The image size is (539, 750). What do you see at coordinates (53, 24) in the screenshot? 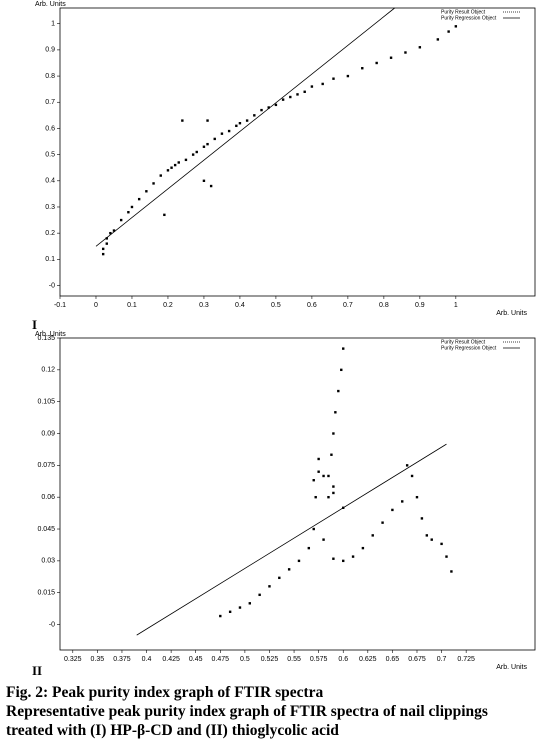
I see `y-tick-label: 1` at bounding box center [53, 24].